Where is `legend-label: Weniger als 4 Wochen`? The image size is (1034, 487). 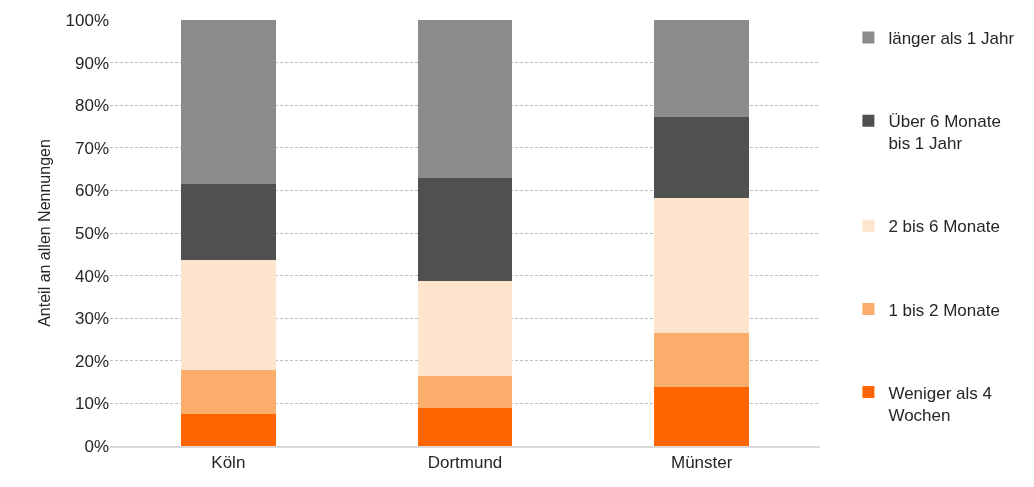
legend-label: Weniger als 4 Wochen is located at coordinates (940, 404).